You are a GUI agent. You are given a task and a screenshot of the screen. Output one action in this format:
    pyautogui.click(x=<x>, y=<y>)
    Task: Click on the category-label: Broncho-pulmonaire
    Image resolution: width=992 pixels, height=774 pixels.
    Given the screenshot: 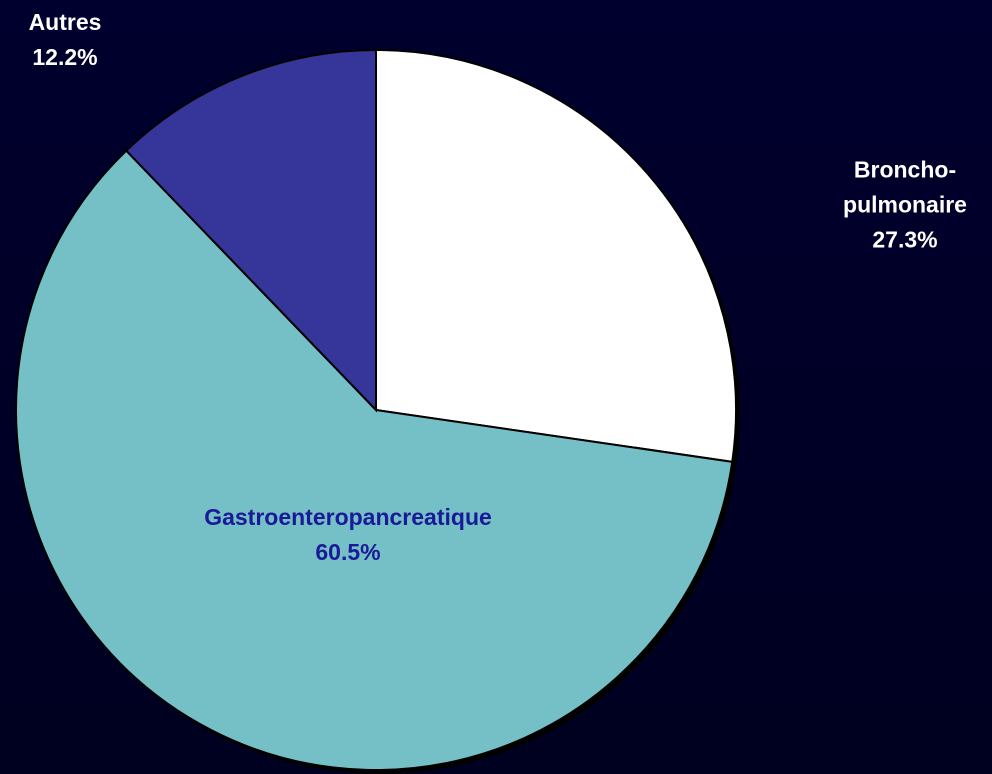 What is the action you would take?
    pyautogui.click(x=905, y=187)
    